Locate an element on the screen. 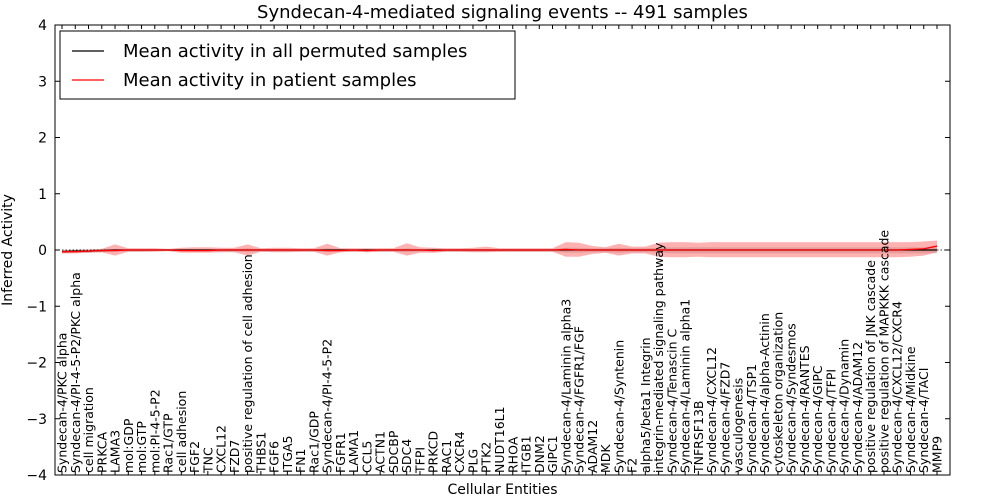 Image resolution: width=1000 pixels, height=500 pixels. legend-box is located at coordinates (287, 65).